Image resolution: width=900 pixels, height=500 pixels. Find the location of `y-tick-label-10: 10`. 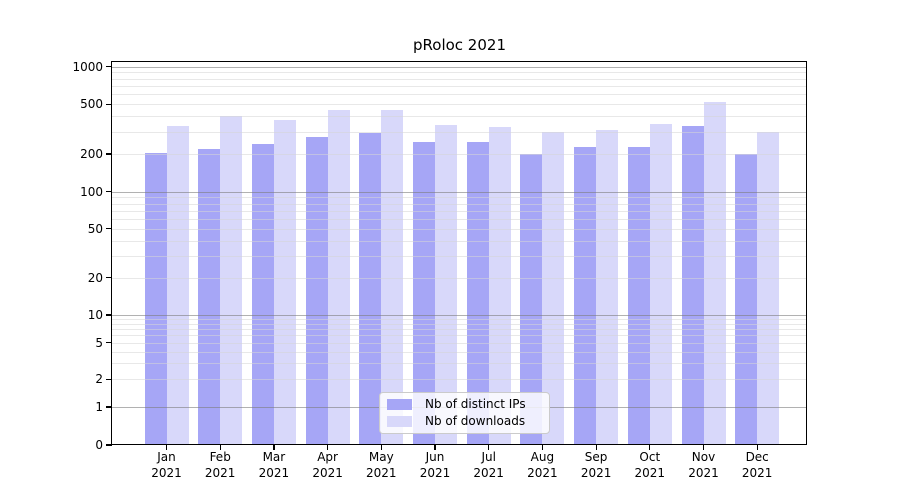

y-tick-label-10: 10 is located at coordinates (95, 315).